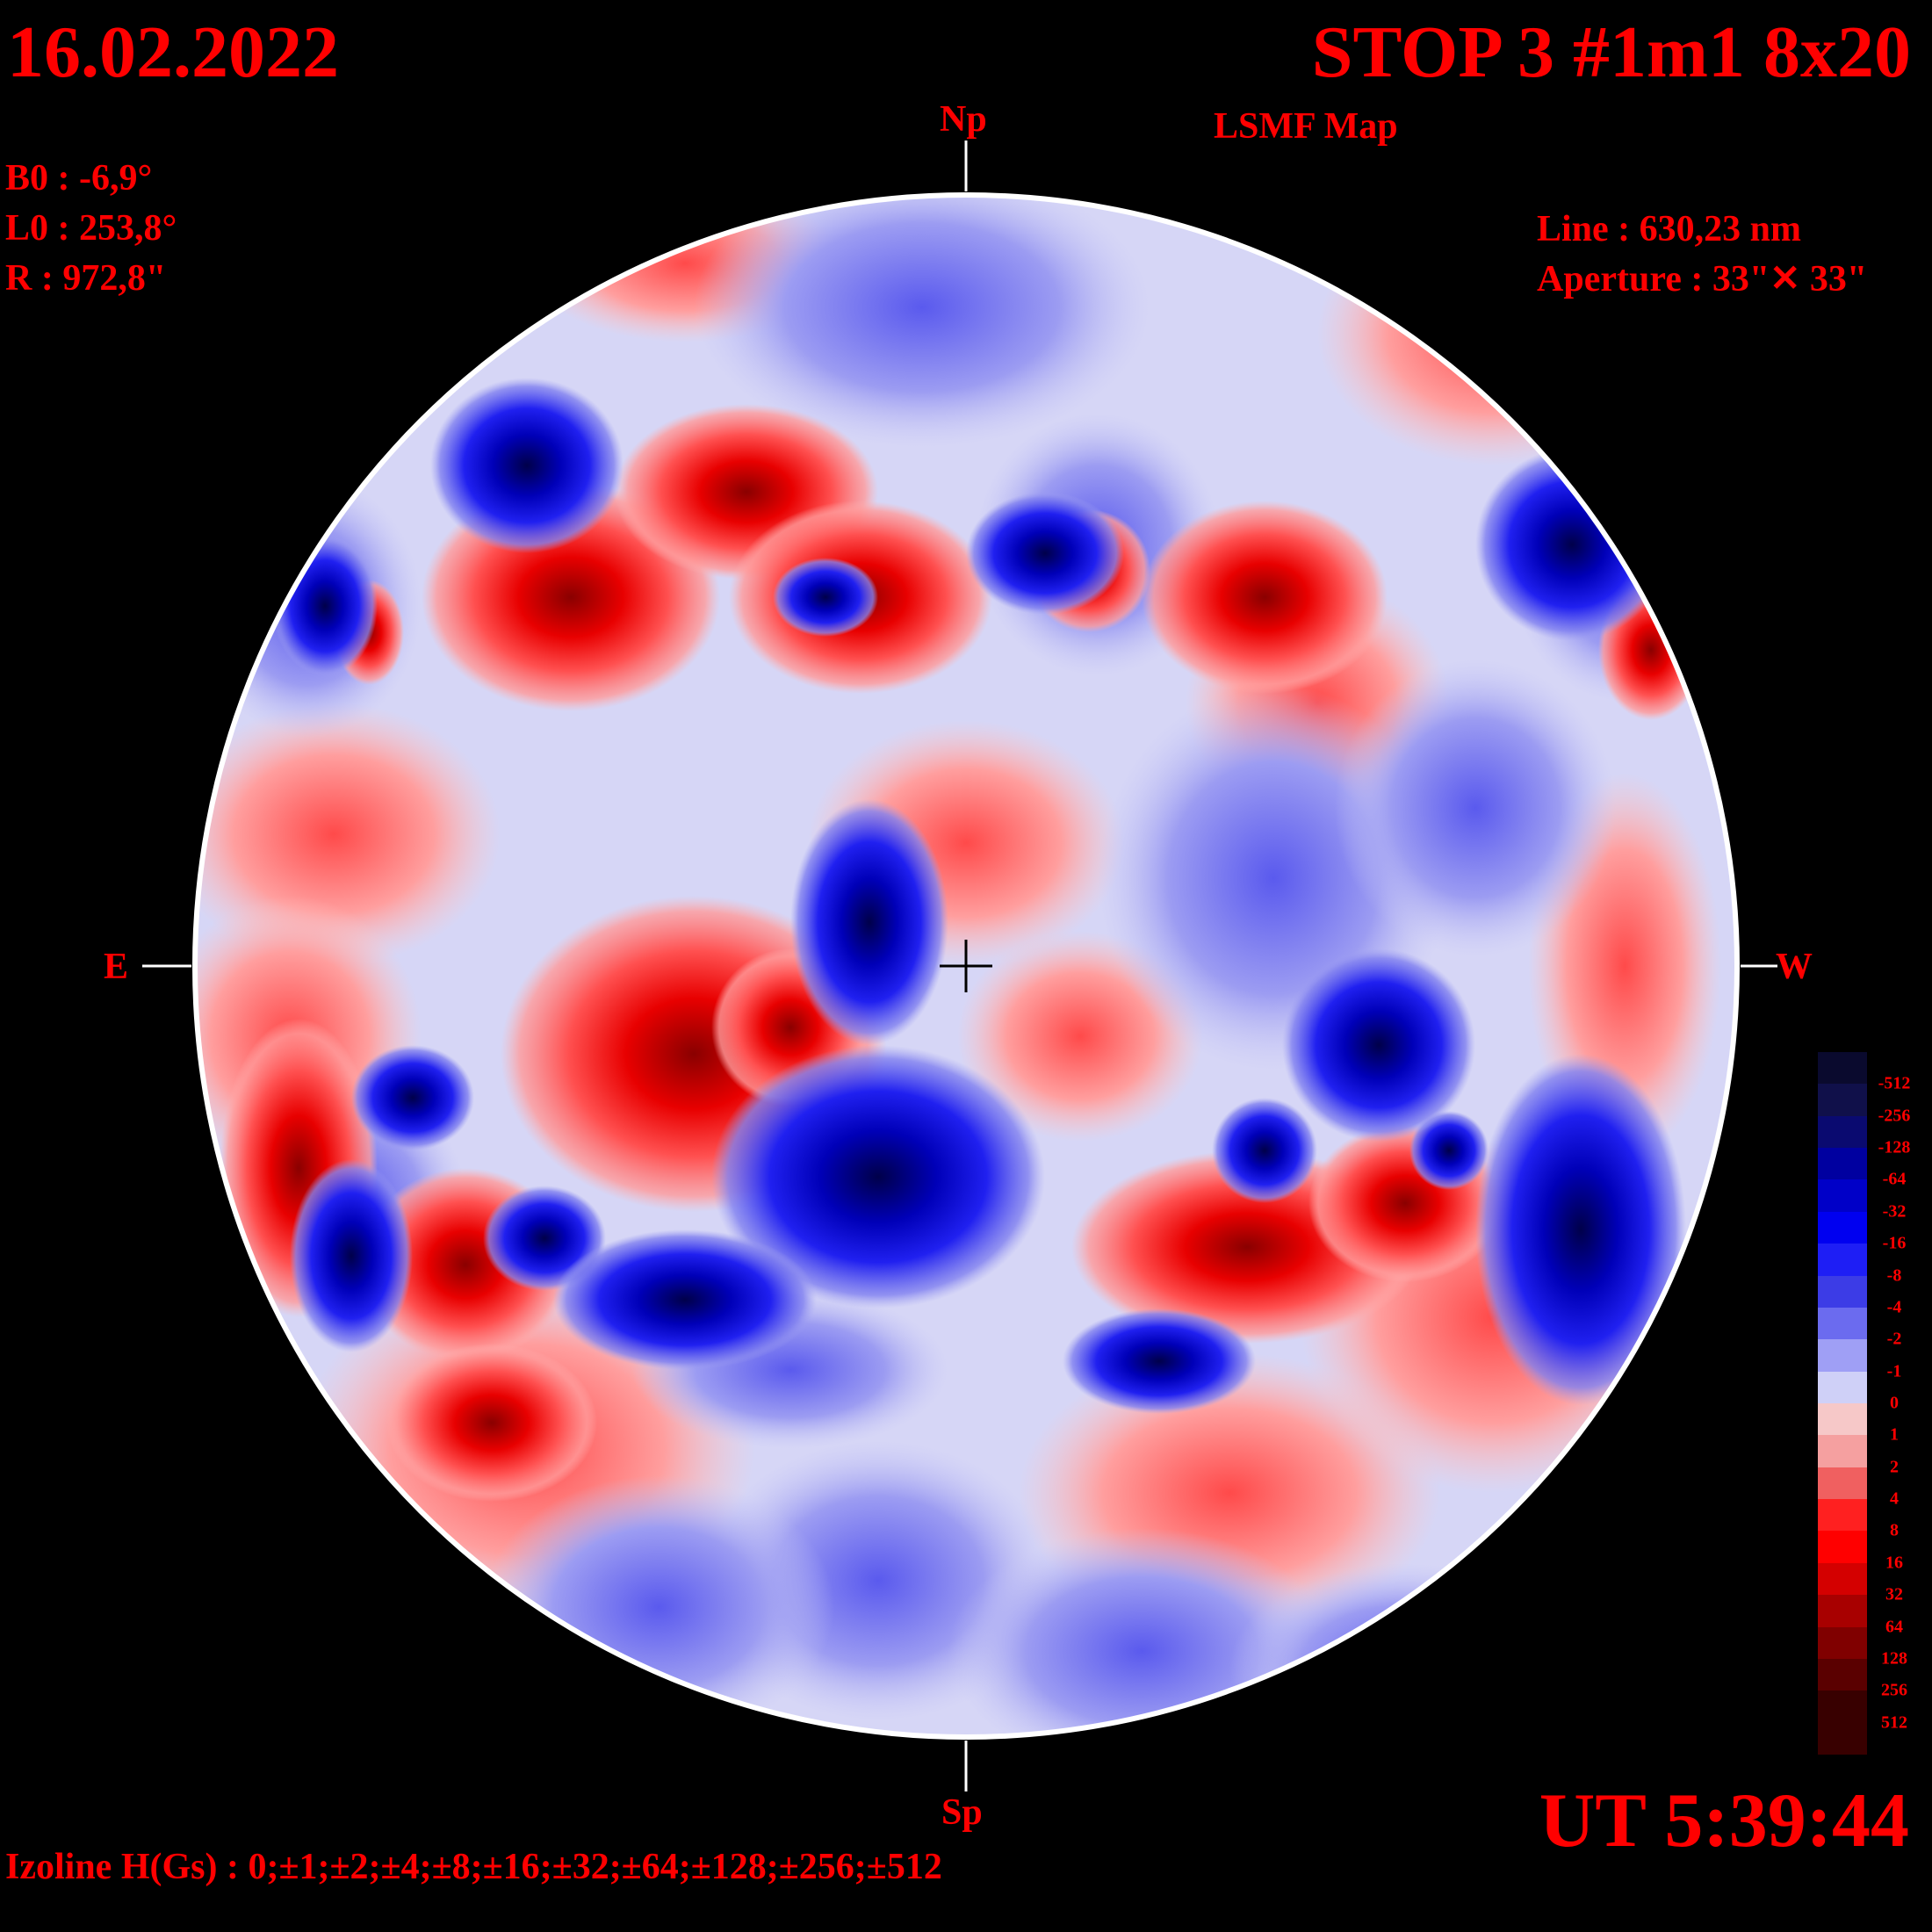  What do you see at coordinates (1895, 1211) in the screenshot?
I see `scale-label: -32` at bounding box center [1895, 1211].